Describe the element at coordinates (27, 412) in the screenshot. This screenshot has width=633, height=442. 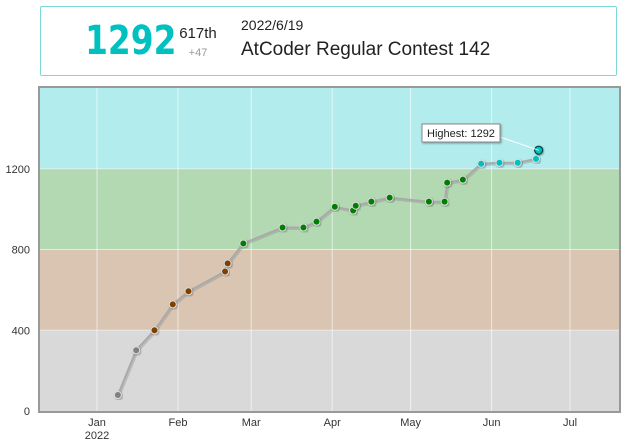
I see `y-tick-label: 0` at that location.